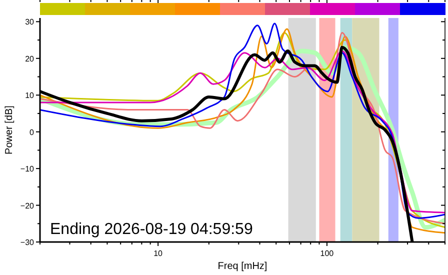 This screenshot has height=275, width=448. Describe the element at coordinates (30, 95) in the screenshot. I see `y-tick-label: 10` at that location.